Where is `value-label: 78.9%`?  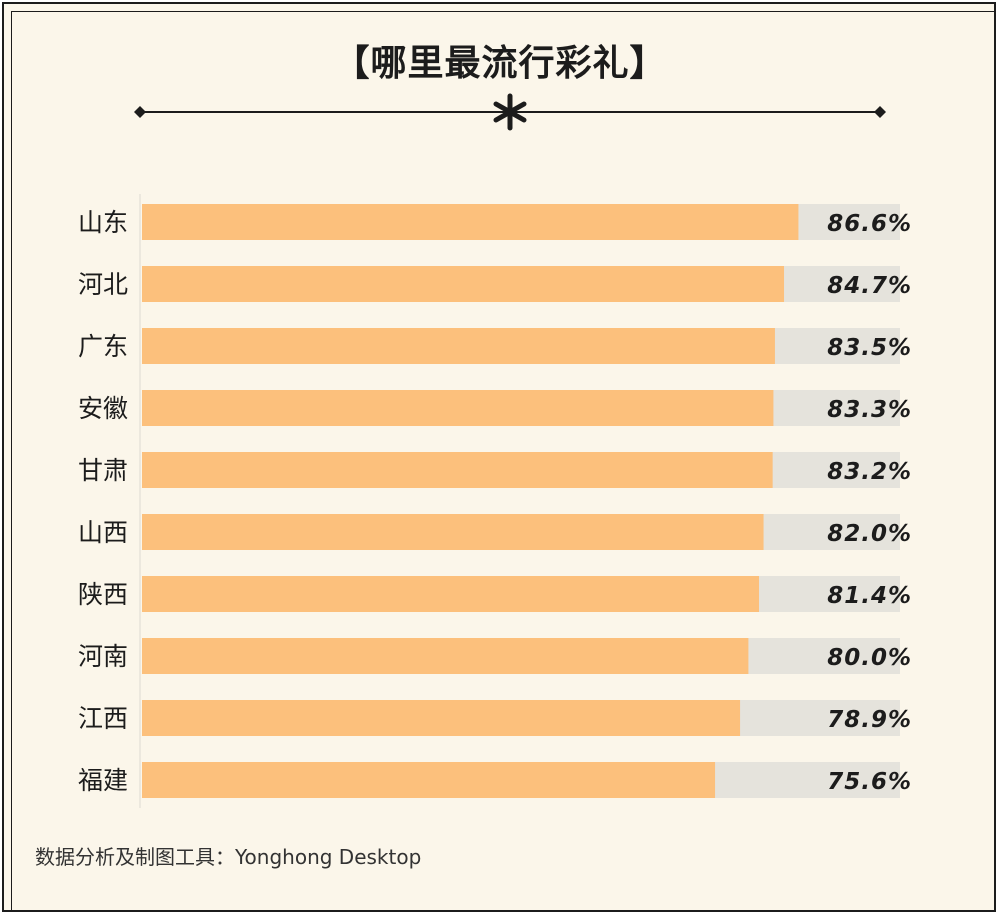
value-label: 78.9% is located at coordinates (869, 720).